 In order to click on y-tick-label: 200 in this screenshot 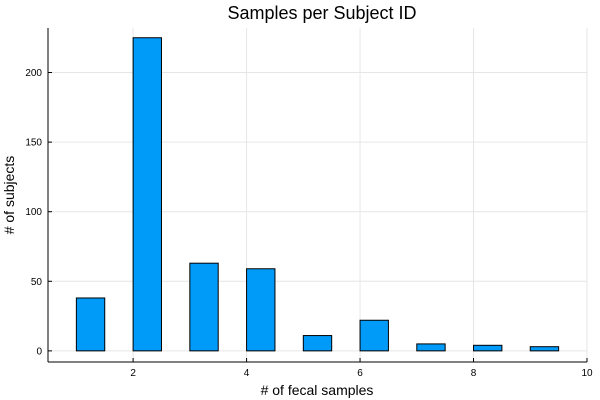, I will do `click(33, 73)`.